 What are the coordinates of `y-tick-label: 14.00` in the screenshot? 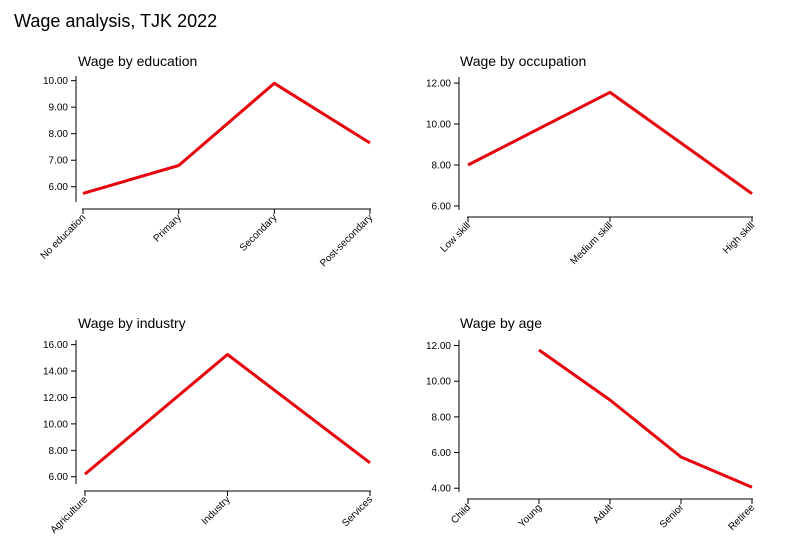 It's located at (55, 372).